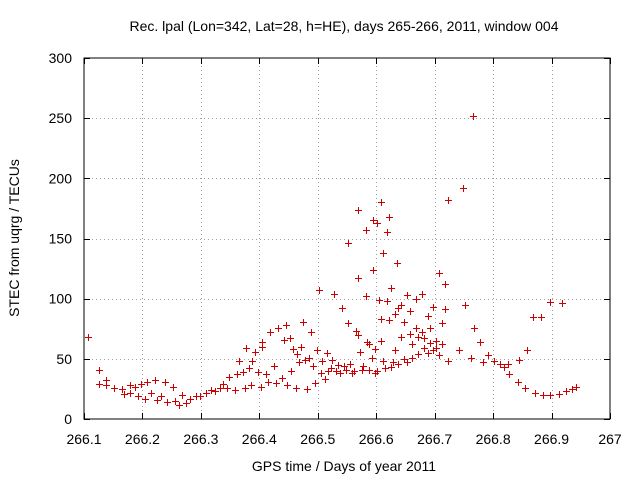  Describe the element at coordinates (64, 359) in the screenshot. I see `y-tick-label: 50` at that location.